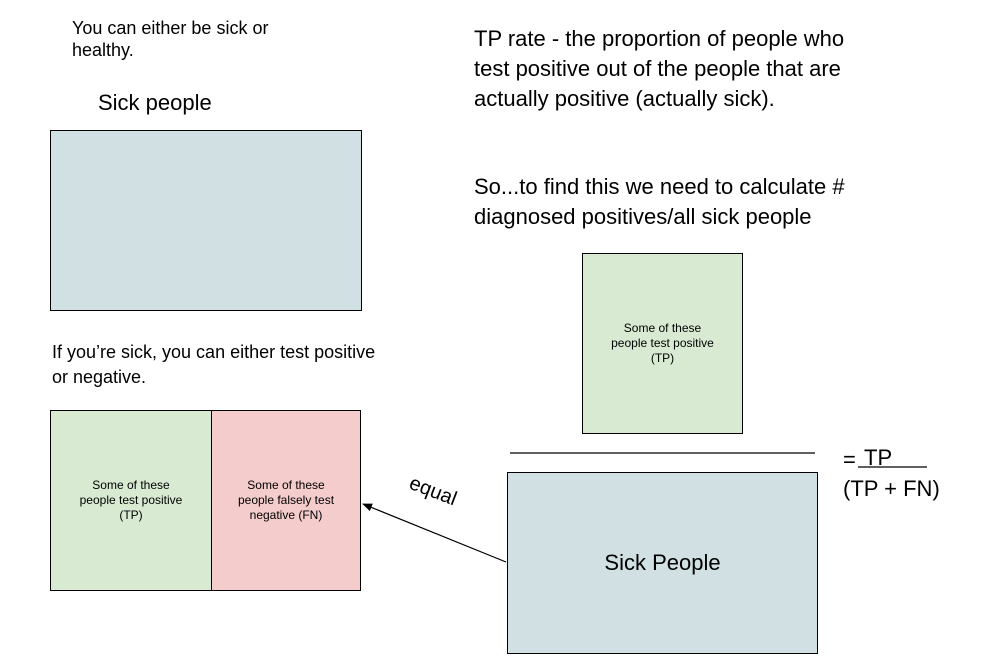 The image size is (987, 664). I want to click on equal-arrow, so click(434, 533).